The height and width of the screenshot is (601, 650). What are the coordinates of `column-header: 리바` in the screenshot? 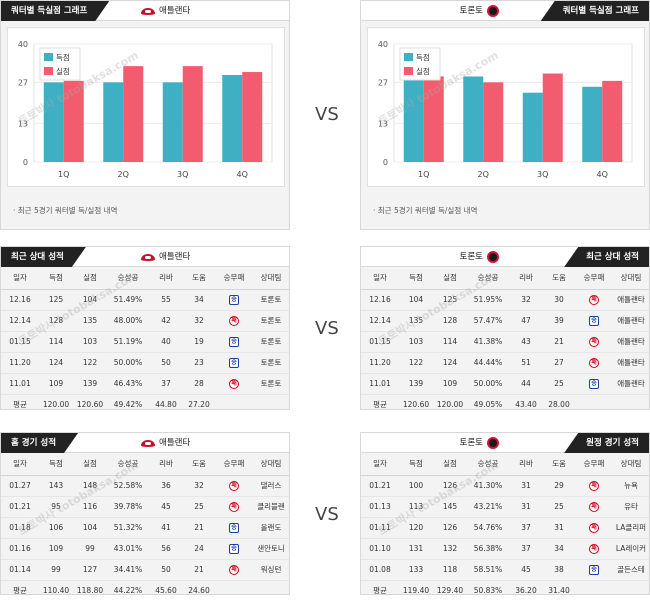 It's located at (166, 278).